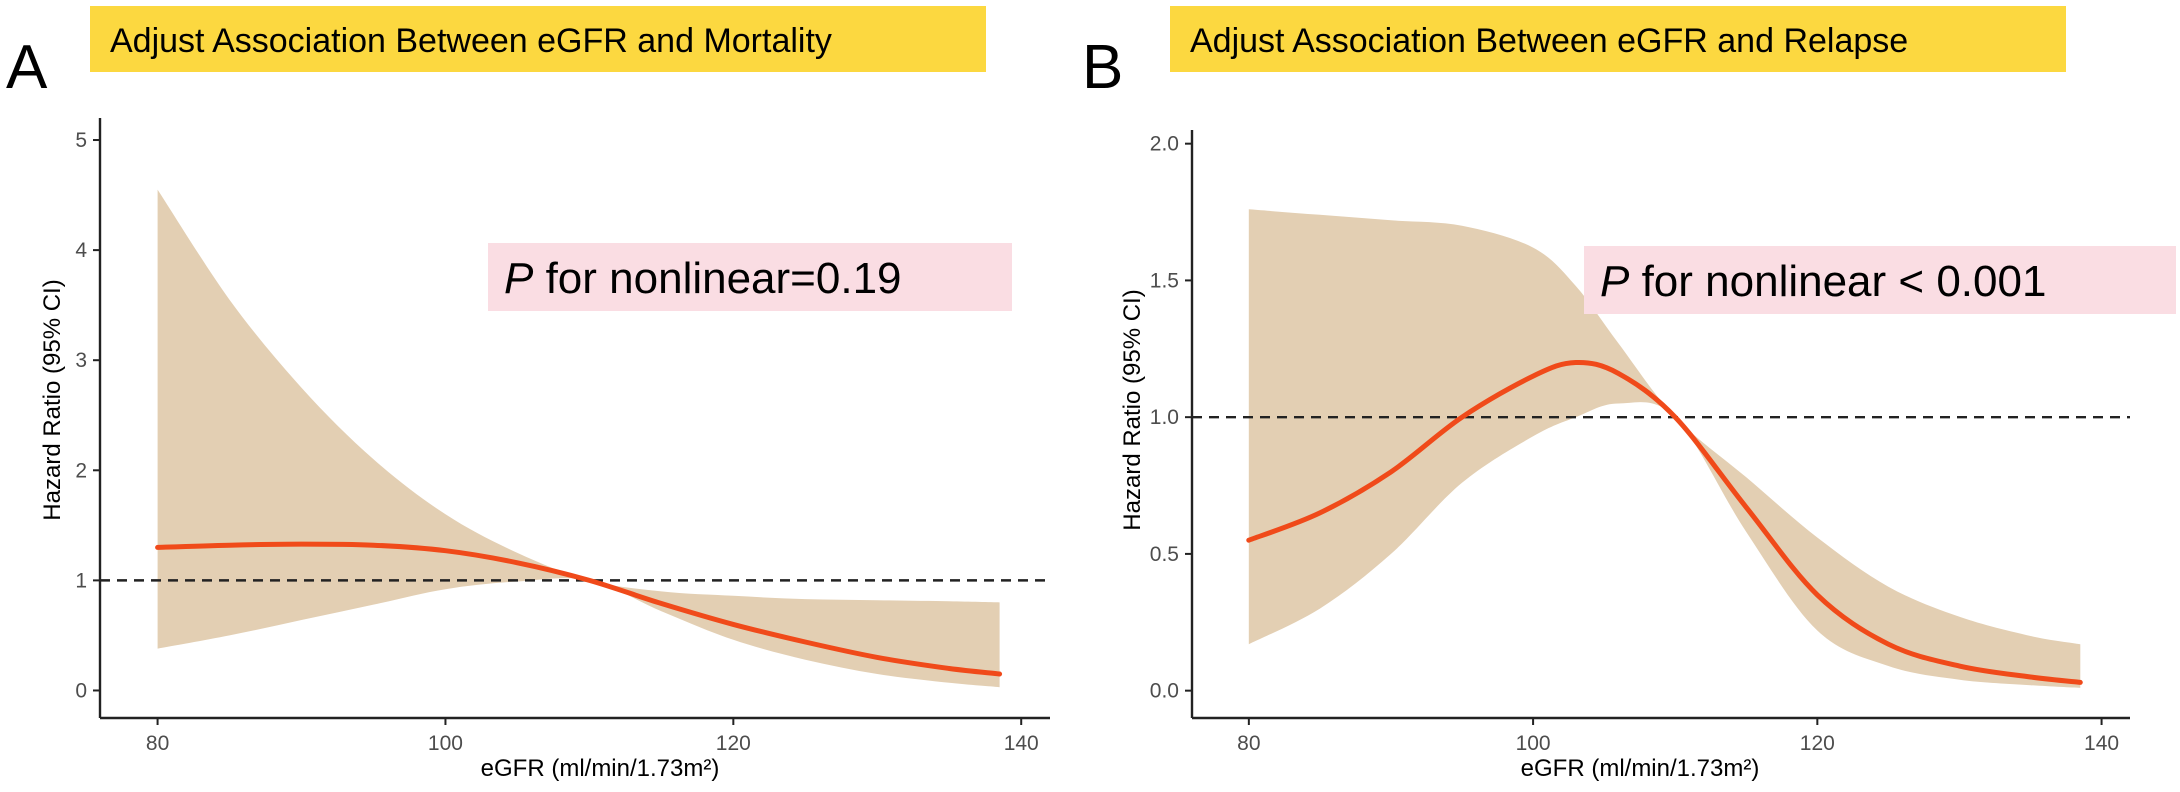 Image resolution: width=2180 pixels, height=792 pixels. I want to click on y-tick-label: 0.5, so click(1164, 554).